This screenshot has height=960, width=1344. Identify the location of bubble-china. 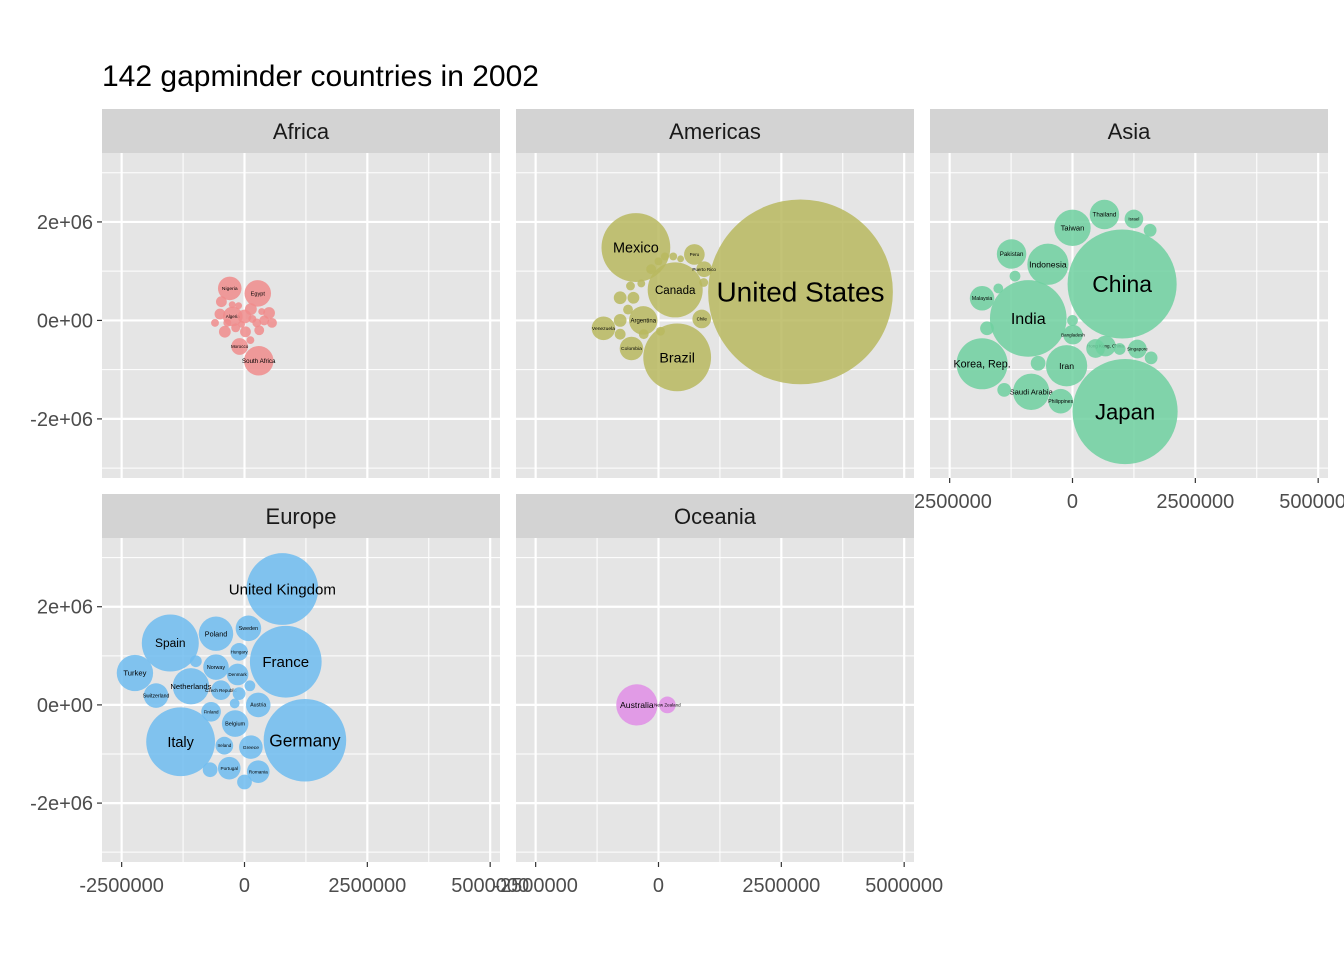
(1122, 284).